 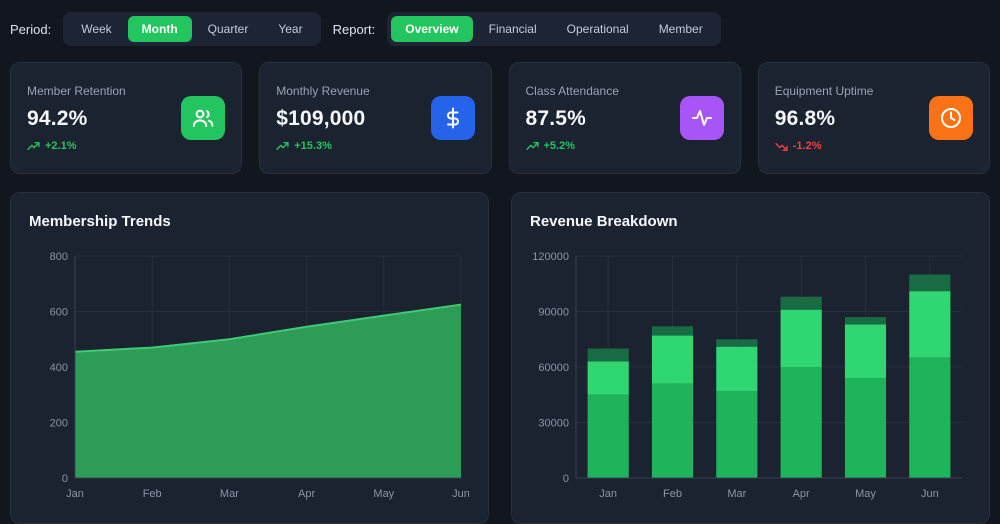 What do you see at coordinates (513, 29) in the screenshot?
I see `report-financial-button: Financial` at bounding box center [513, 29].